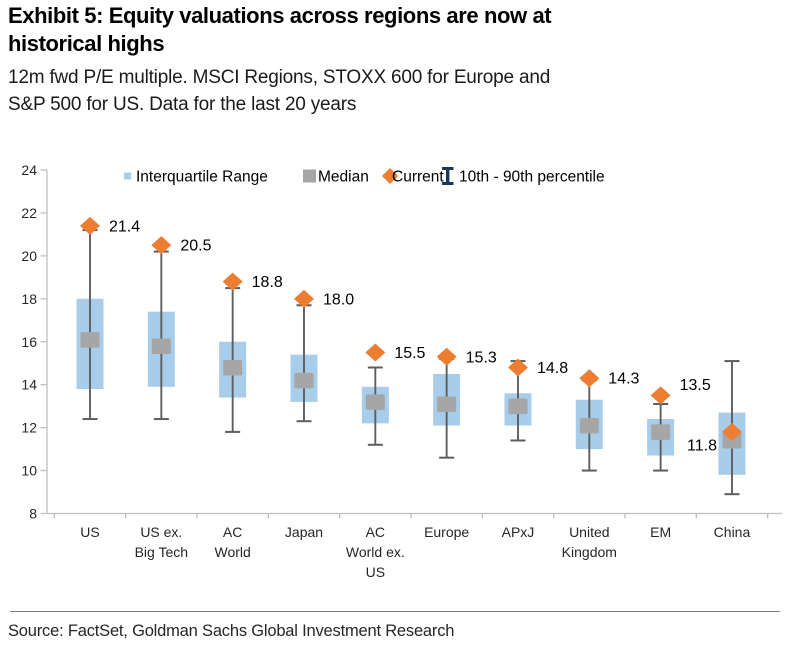 The height and width of the screenshot is (652, 789). Describe the element at coordinates (108, 378) in the screenshot. I see `boxplot-group-us: 21.4 US` at that location.